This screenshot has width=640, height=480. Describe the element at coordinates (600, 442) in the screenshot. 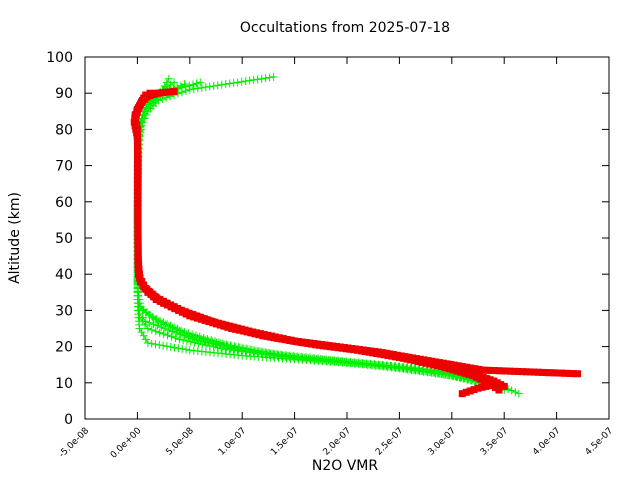

I see `x-tick-label: 4.5e-07` at that location.